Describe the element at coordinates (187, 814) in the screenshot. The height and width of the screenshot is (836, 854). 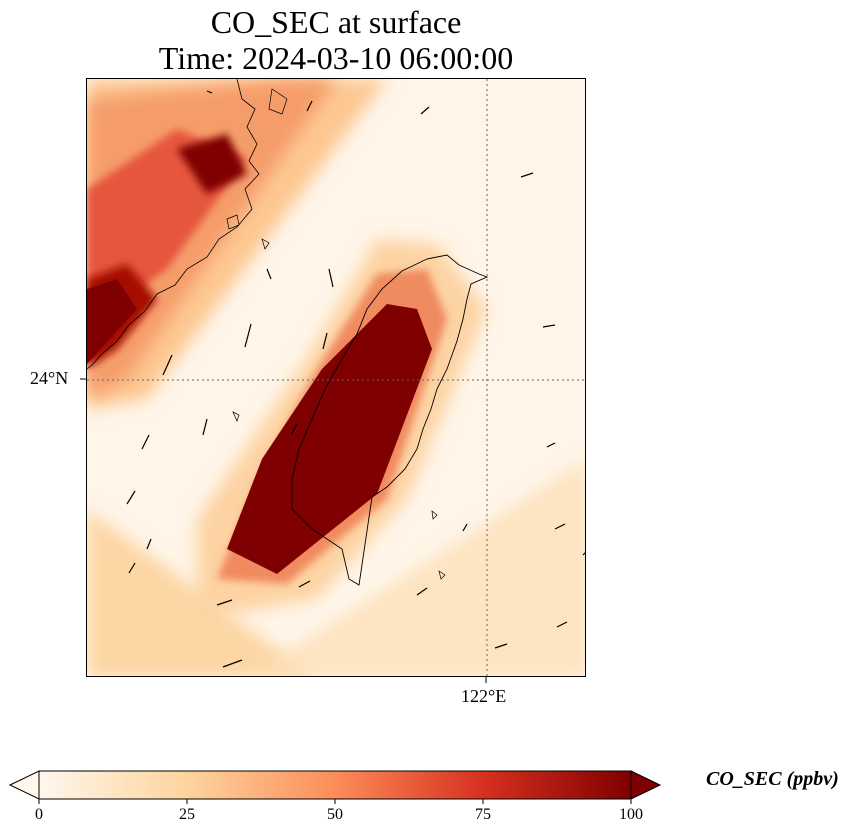
I see `colorbar-tick-25: 25` at that location.